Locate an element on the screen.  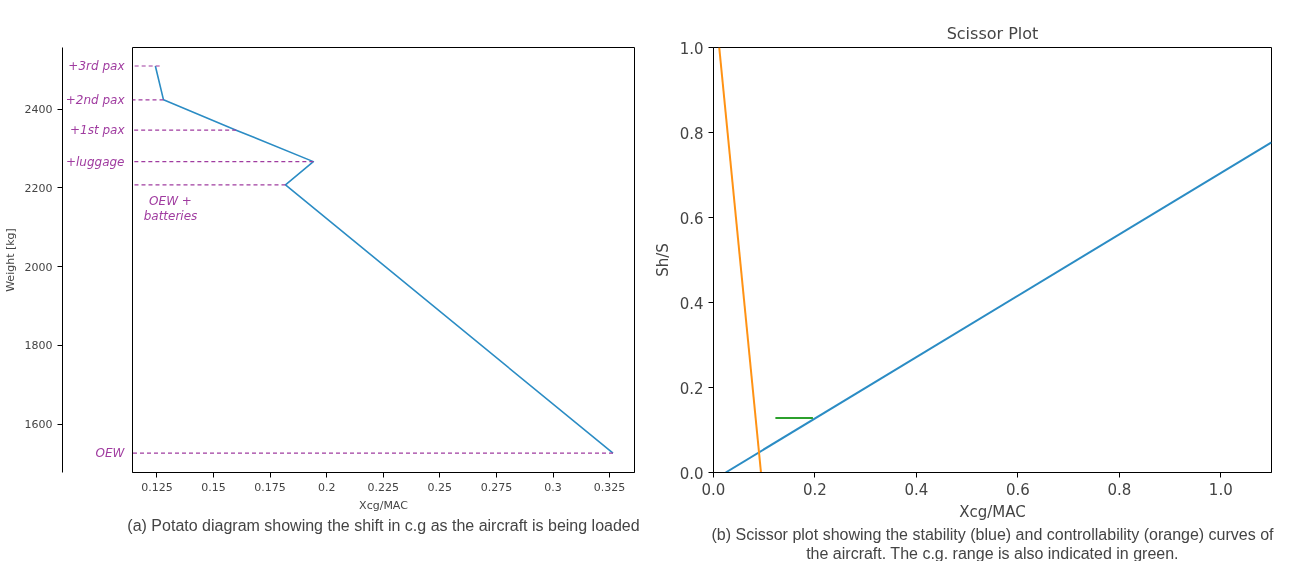
x-tick-label: 0.3 is located at coordinates (553, 487).